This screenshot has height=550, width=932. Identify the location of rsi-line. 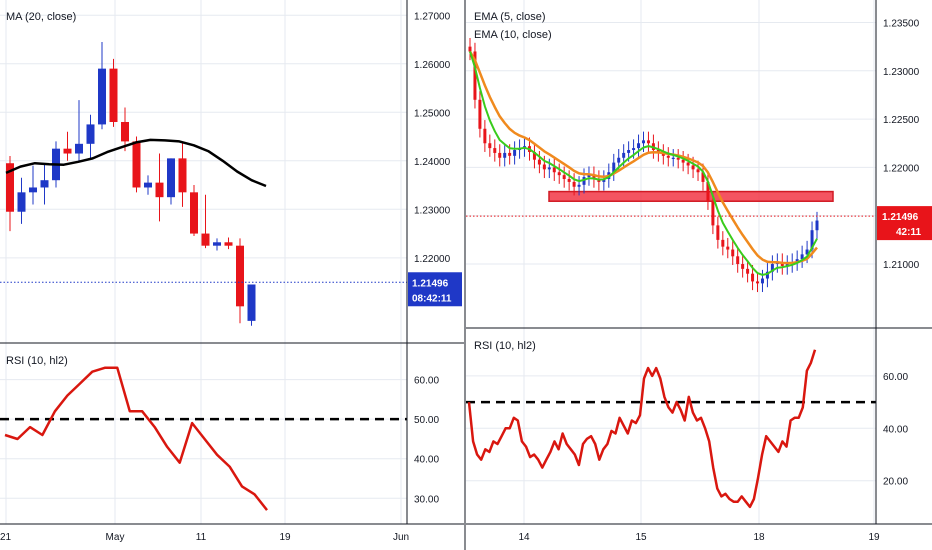
(136, 438).